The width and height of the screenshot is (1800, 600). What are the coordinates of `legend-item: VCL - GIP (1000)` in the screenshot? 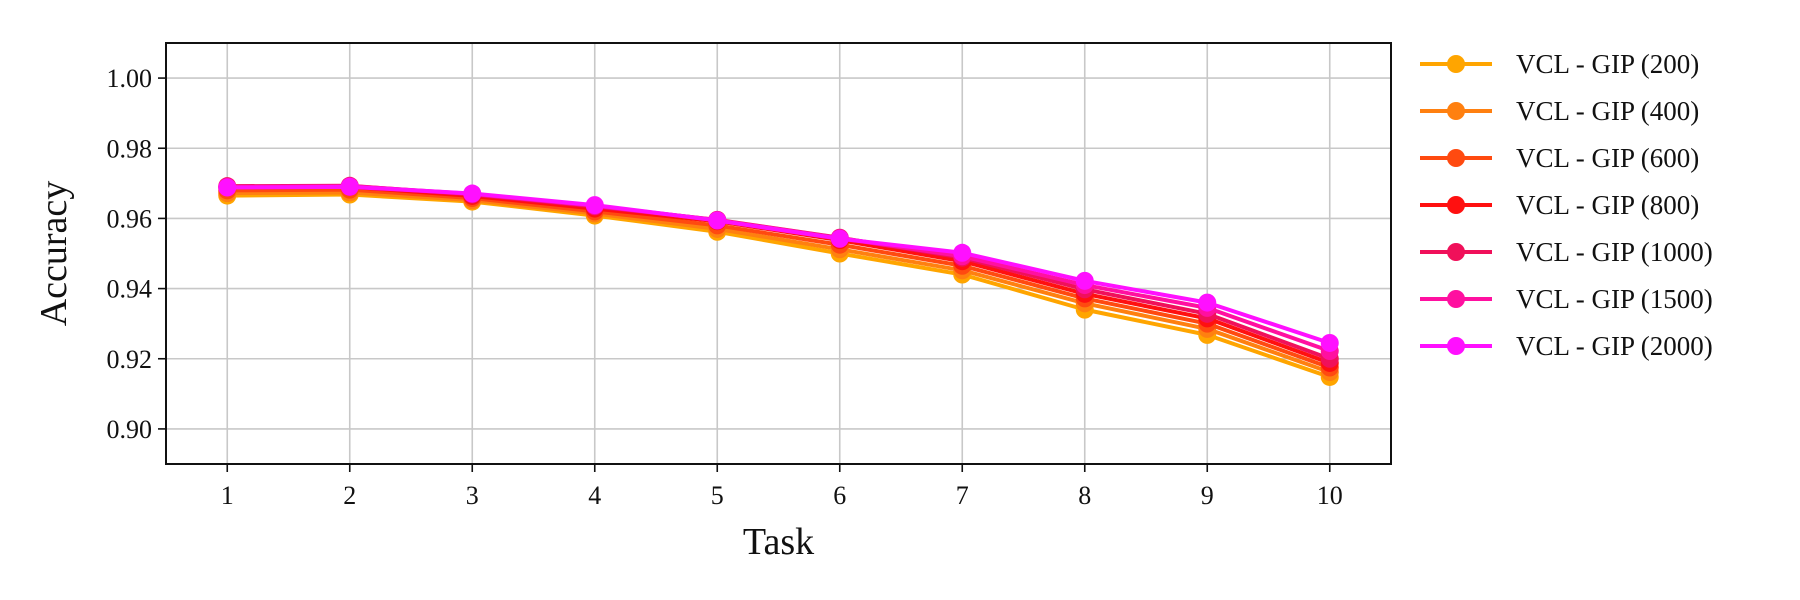 It's located at (1566, 252).